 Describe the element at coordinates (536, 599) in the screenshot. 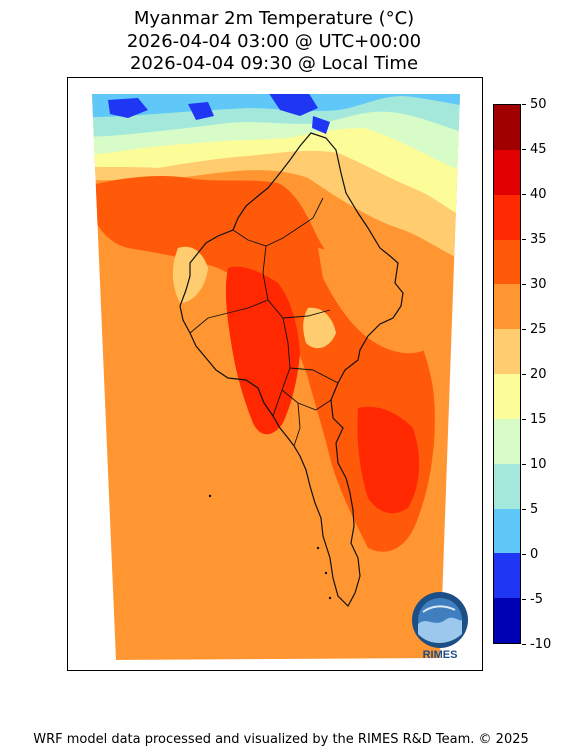

I see `colorbar-tick-label: -5` at that location.